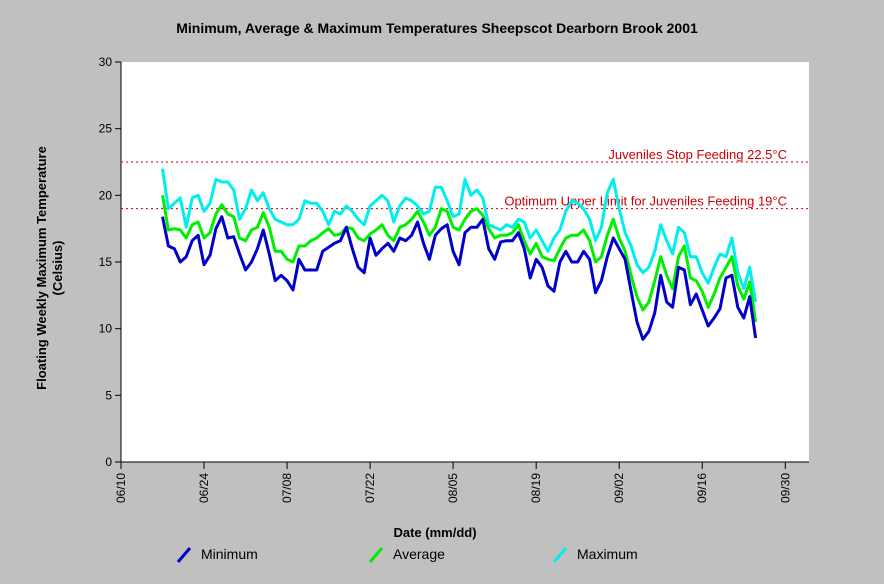 The height and width of the screenshot is (584, 884). What do you see at coordinates (434, 532) in the screenshot?
I see `x-axis-label: Date (mm/dd)` at bounding box center [434, 532].